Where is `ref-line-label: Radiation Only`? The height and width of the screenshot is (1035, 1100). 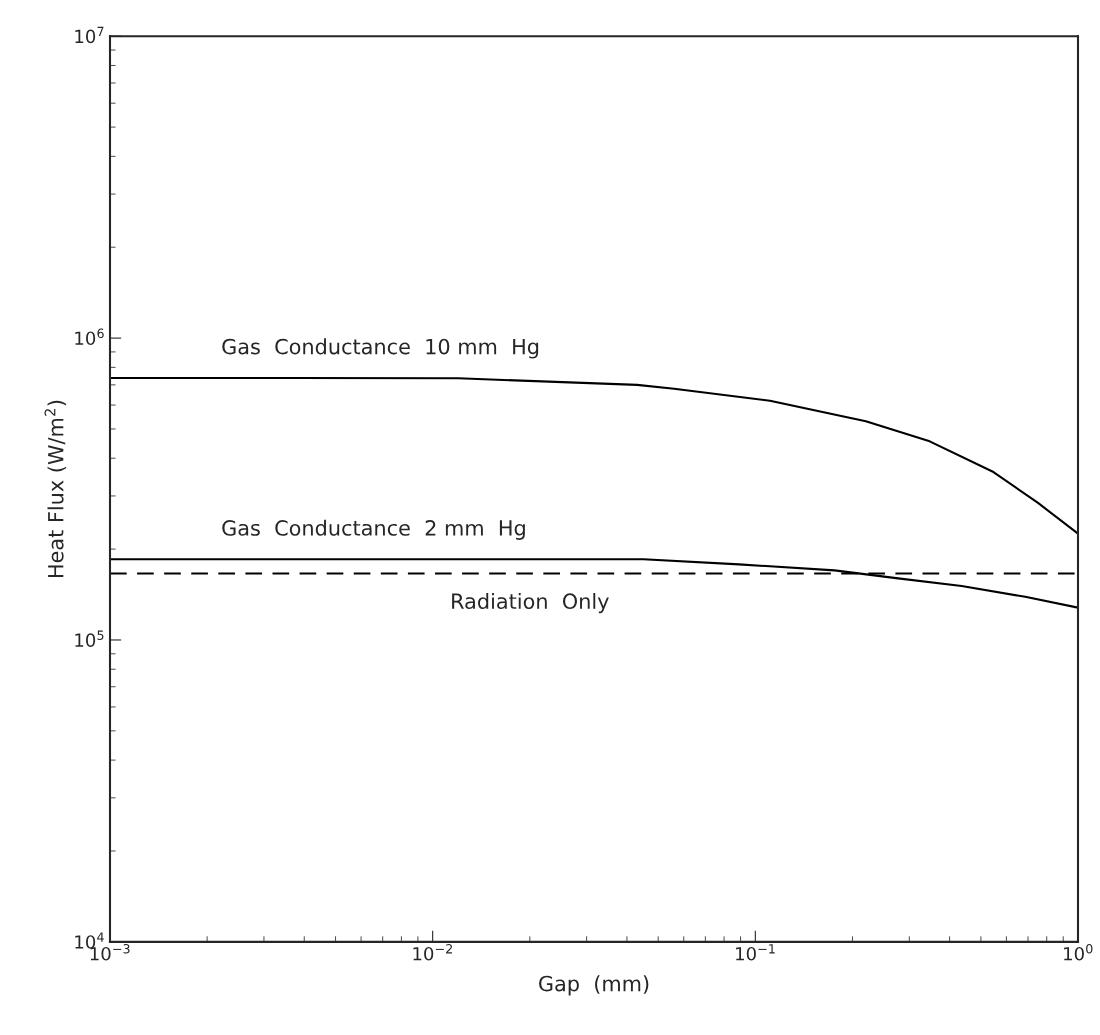
ref-line-label: Radiation Only is located at coordinates (530, 603).